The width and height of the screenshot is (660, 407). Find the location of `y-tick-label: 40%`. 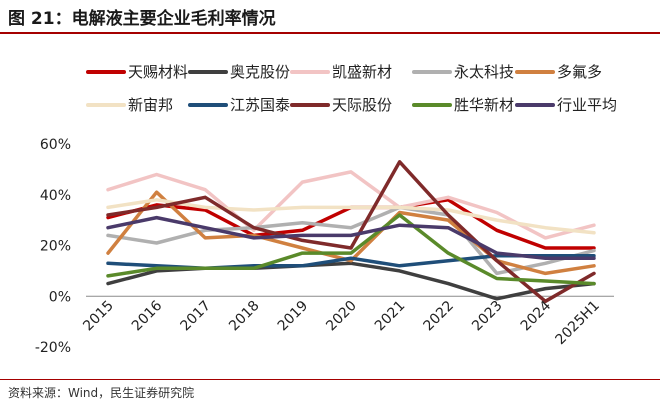

y-tick-label: 40% is located at coordinates (55, 196).